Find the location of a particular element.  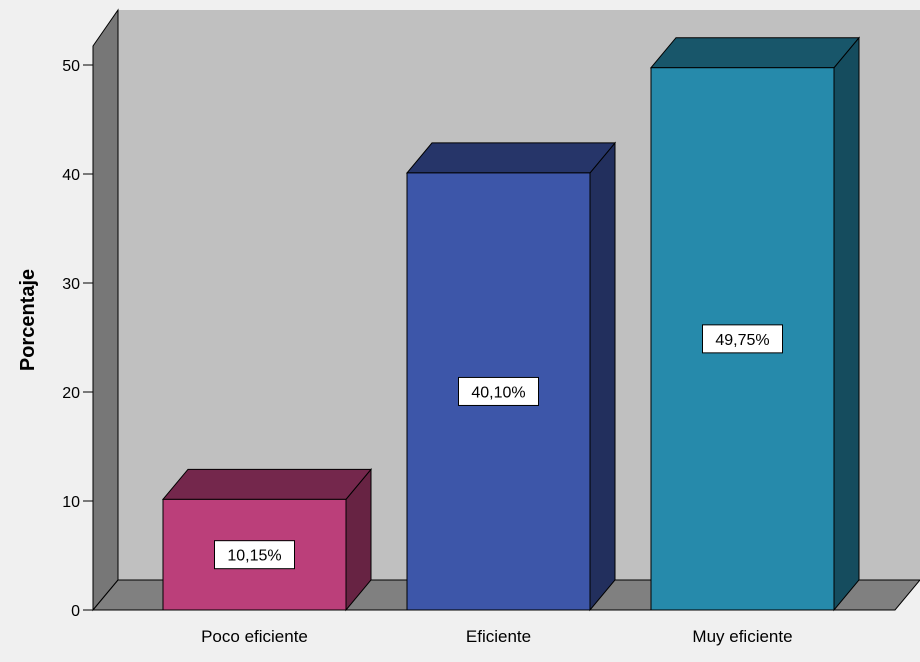

bar-1: 10,15% is located at coordinates (267, 539).